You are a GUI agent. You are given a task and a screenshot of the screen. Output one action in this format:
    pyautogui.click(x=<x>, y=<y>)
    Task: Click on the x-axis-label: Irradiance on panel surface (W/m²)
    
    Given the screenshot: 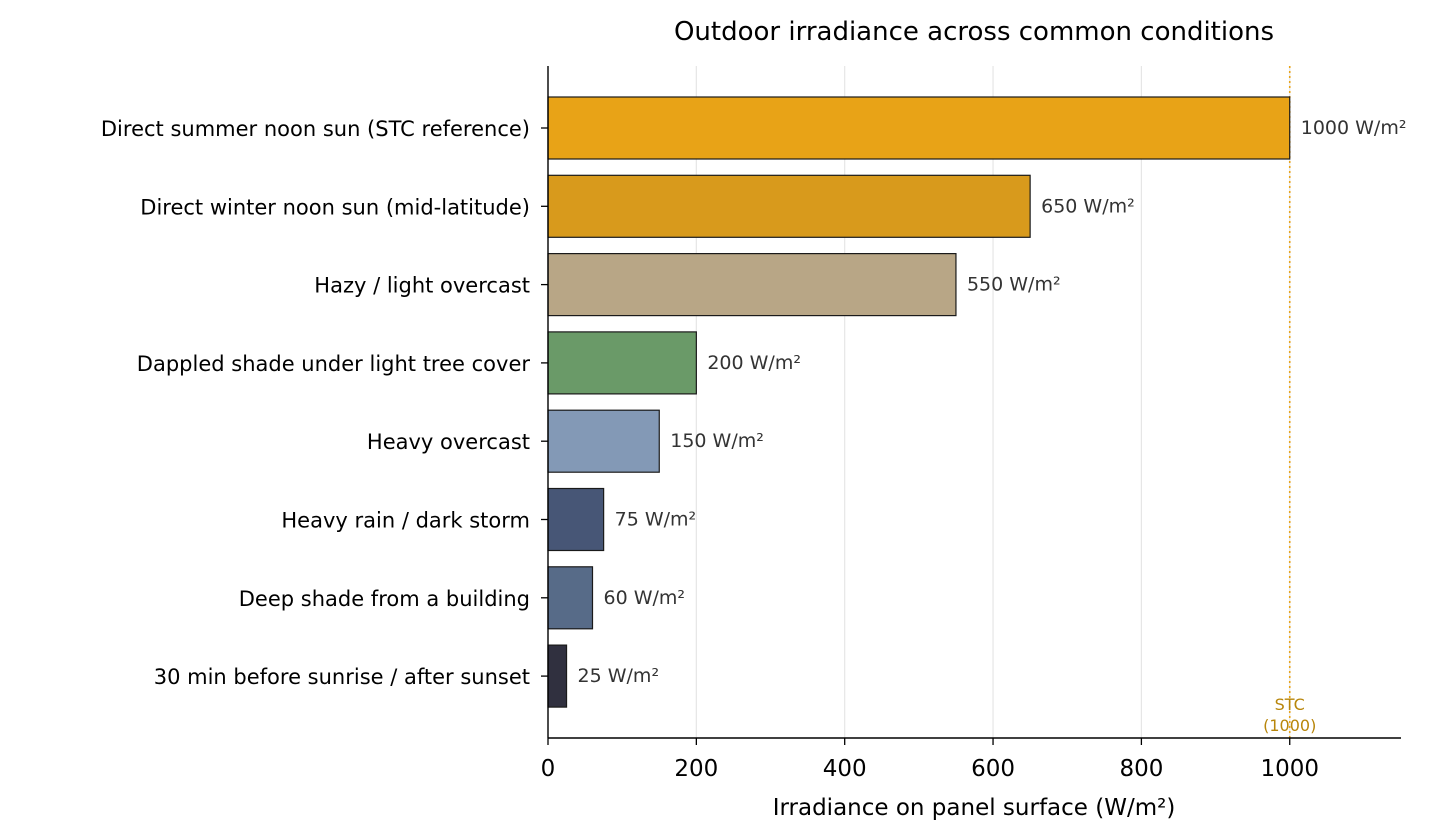 What is the action you would take?
    pyautogui.click(x=974, y=808)
    